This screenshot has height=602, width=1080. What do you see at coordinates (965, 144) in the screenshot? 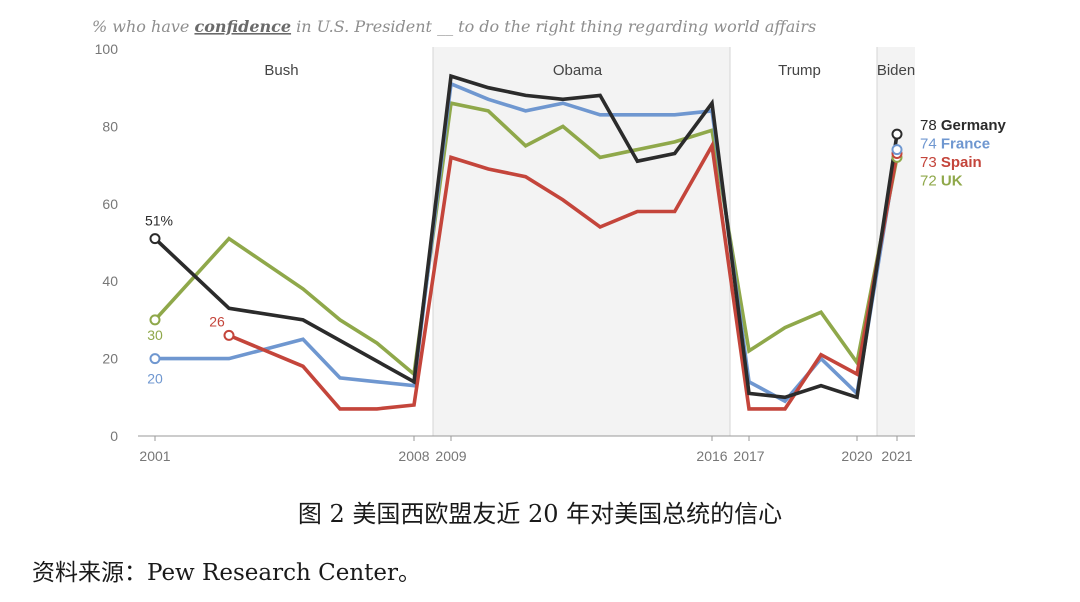
I see `legend-series-name: France` at bounding box center [965, 144].